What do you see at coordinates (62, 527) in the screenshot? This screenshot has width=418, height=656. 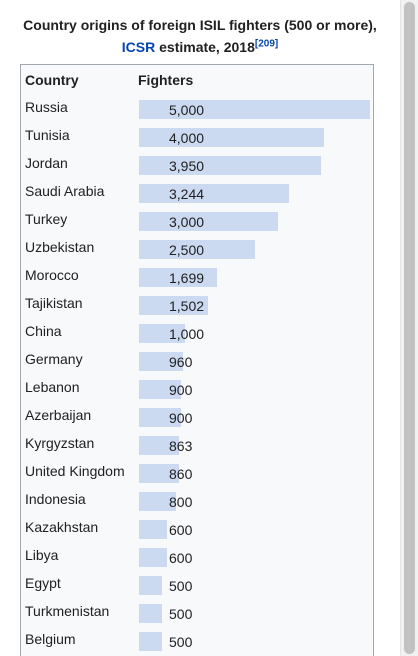 I see `country-name: Kazakhstan` at bounding box center [62, 527].